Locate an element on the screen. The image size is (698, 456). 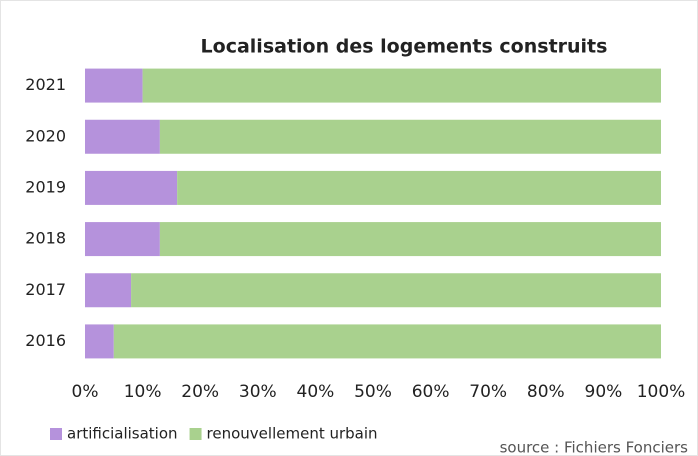
y-tick-label: 2021 is located at coordinates (45, 84).